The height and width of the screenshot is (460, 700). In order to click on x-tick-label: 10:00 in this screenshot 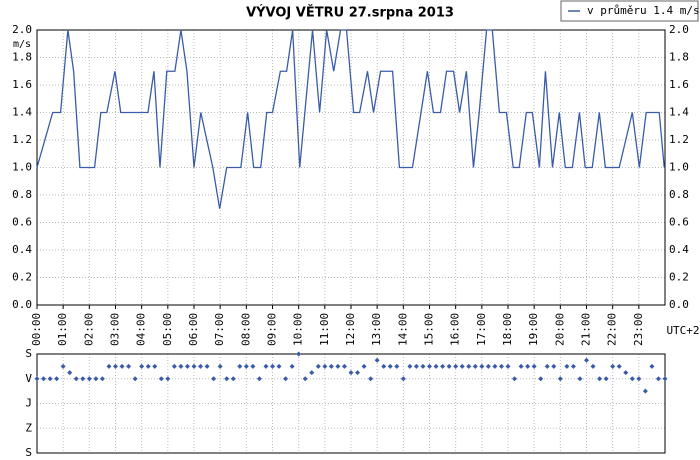, I will do `click(298, 329)`.